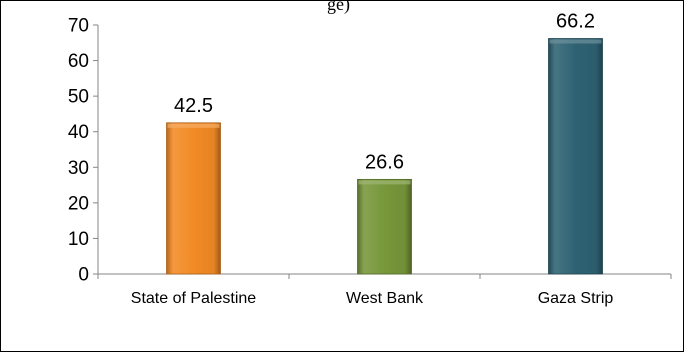 The width and height of the screenshot is (684, 353). I want to click on y-tick-label: 50, so click(78, 97).